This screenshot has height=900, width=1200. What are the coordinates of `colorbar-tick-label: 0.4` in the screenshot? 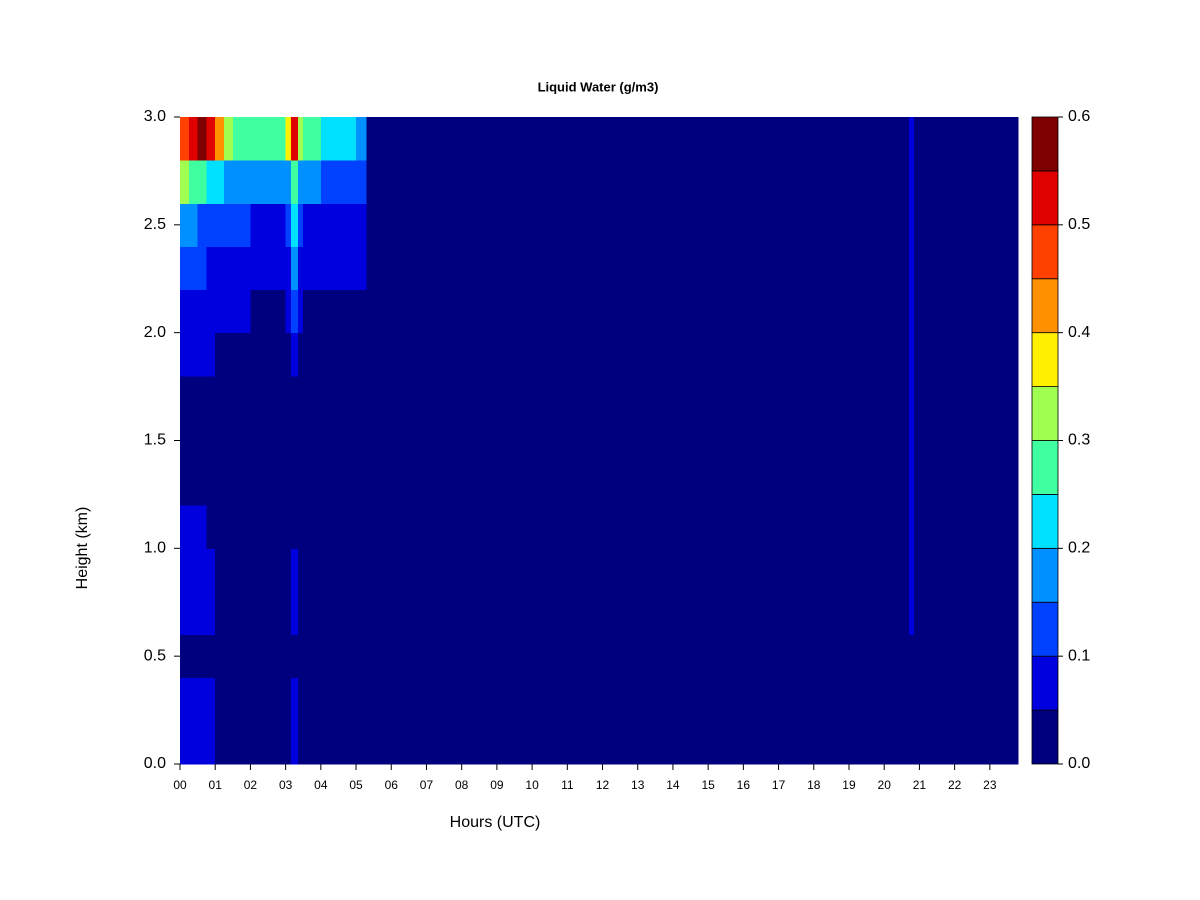 It's located at (1079, 332).